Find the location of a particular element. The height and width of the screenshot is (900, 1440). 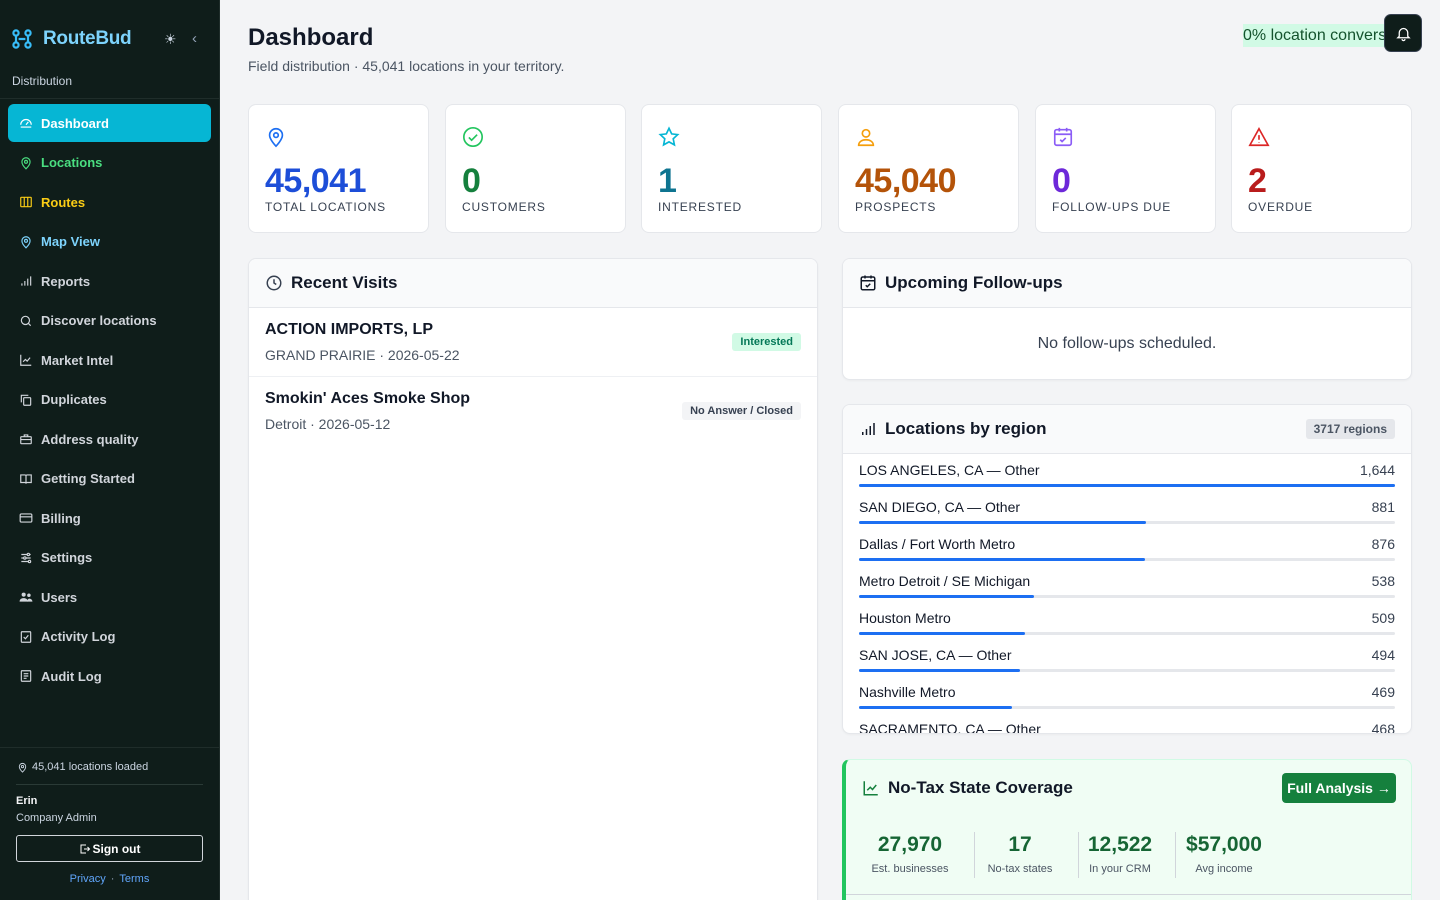

sidebar-item-label: Billing is located at coordinates (61, 518).